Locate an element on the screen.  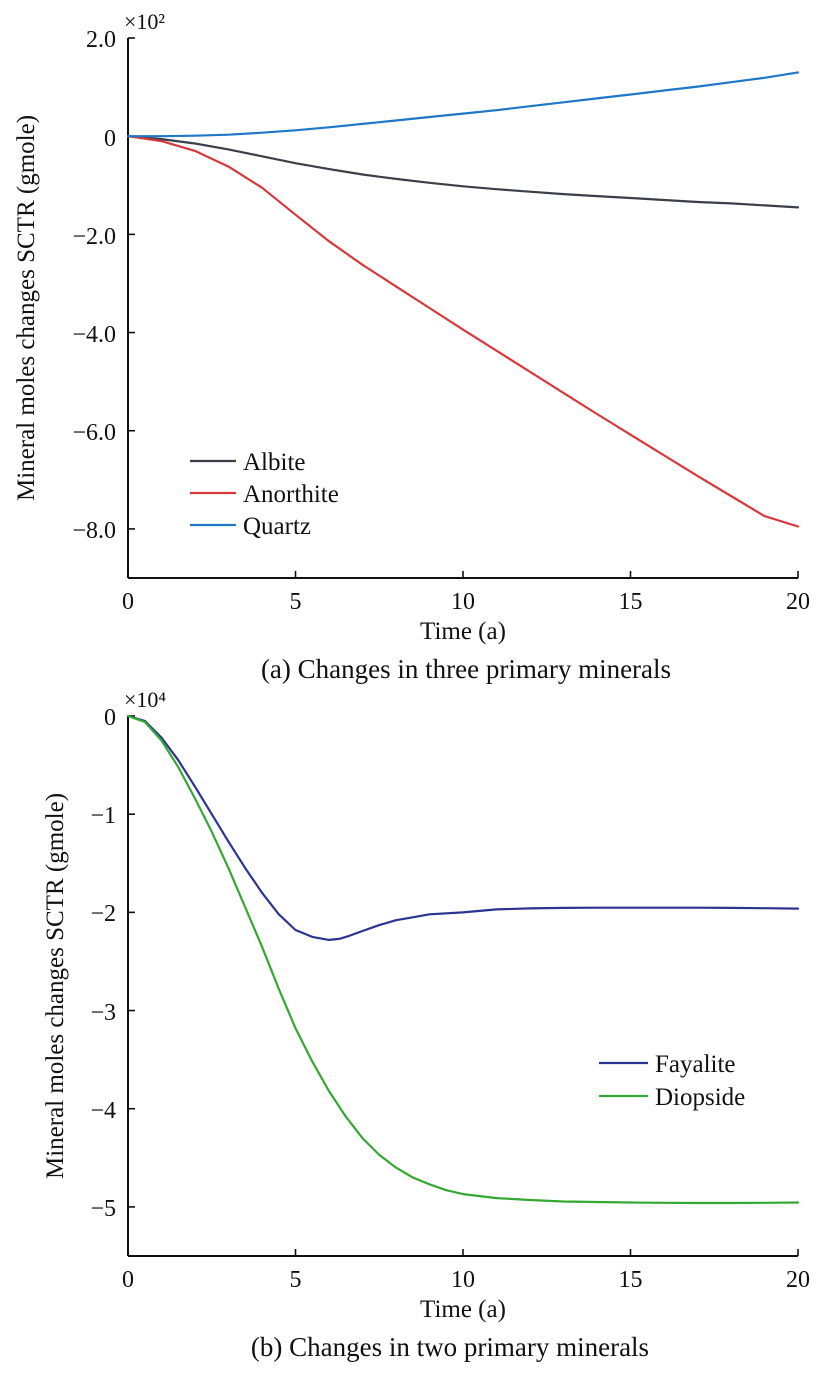
panel-b-ytick-label: 0 is located at coordinates (110, 718).